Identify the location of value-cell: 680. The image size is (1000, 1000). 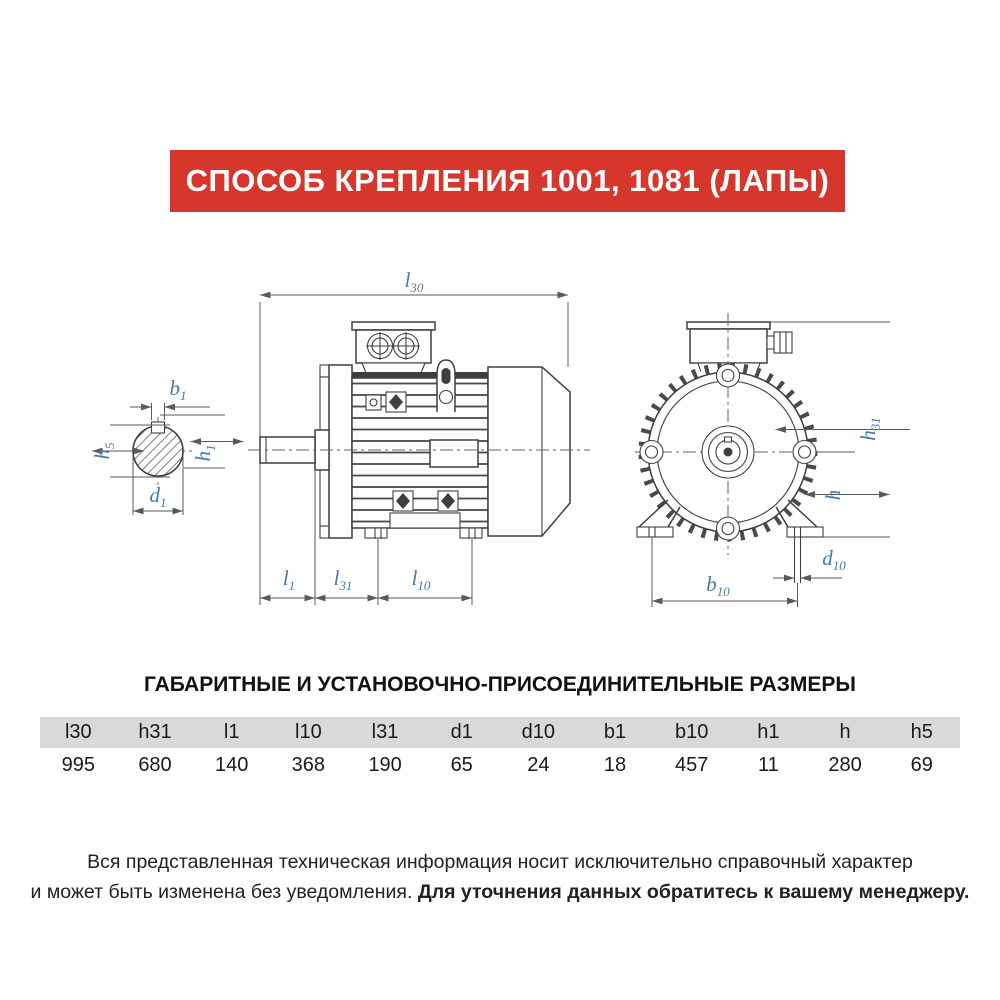
(155, 765).